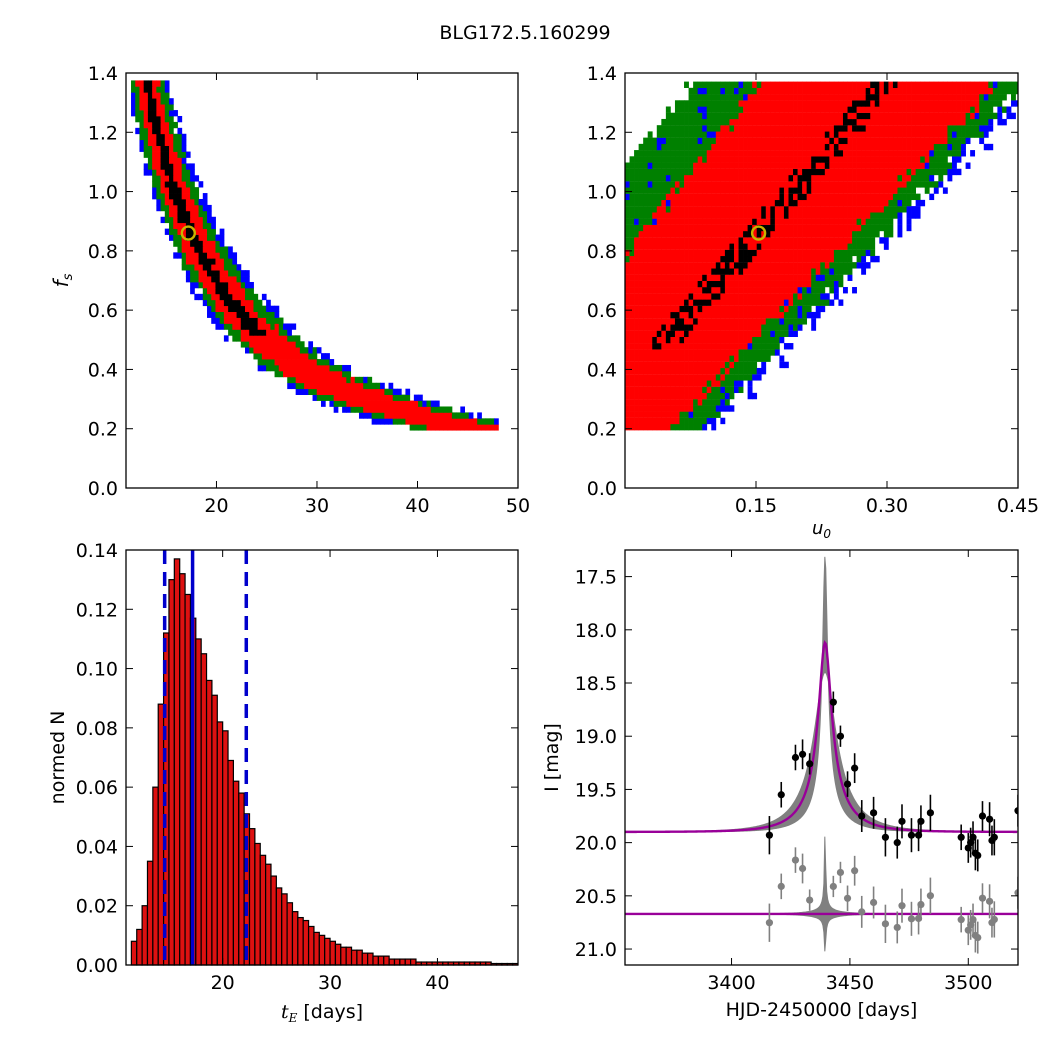  What do you see at coordinates (989, 819) in the screenshot?
I see `data-point` at bounding box center [989, 819].